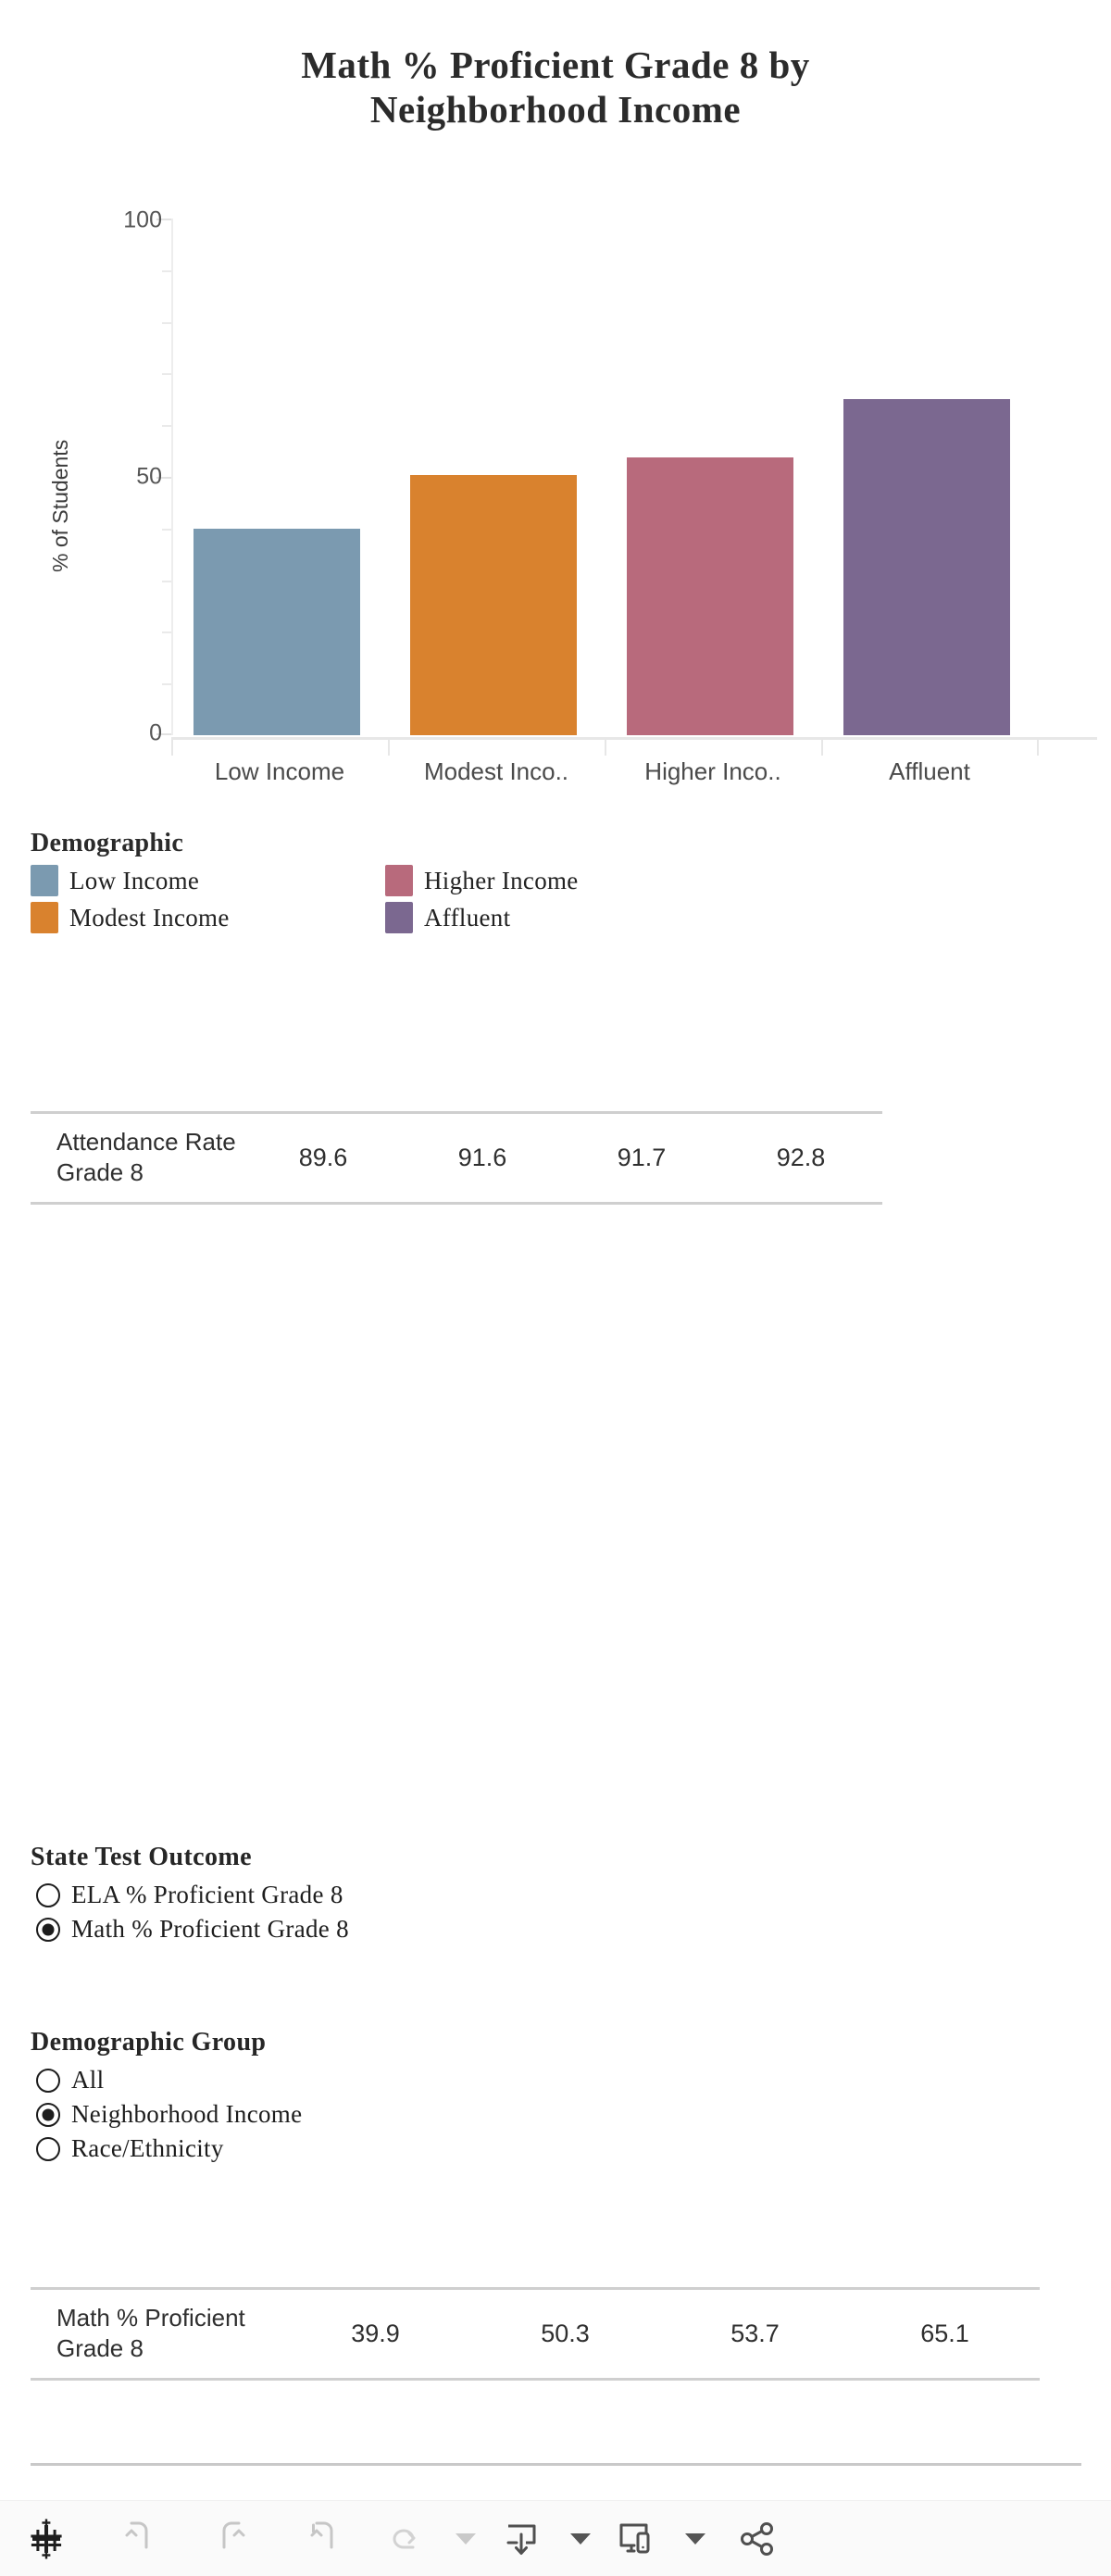 The width and height of the screenshot is (1111, 2576). What do you see at coordinates (501, 880) in the screenshot?
I see `legend-label-higher-income: Higher Income` at bounding box center [501, 880].